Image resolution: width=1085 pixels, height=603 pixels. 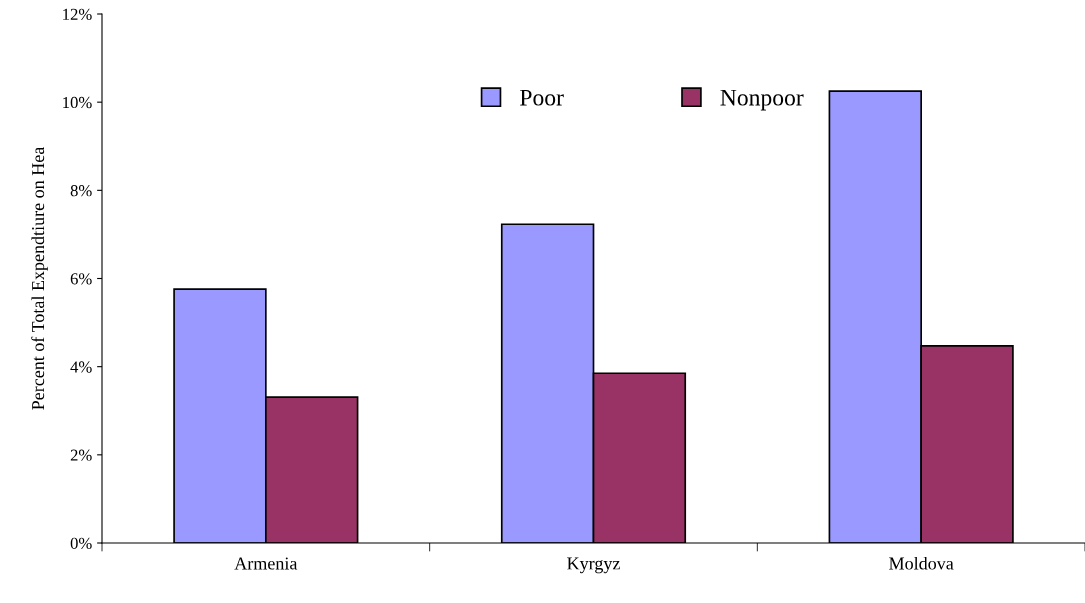 I want to click on x-tick-label: Armenia, so click(x=266, y=563).